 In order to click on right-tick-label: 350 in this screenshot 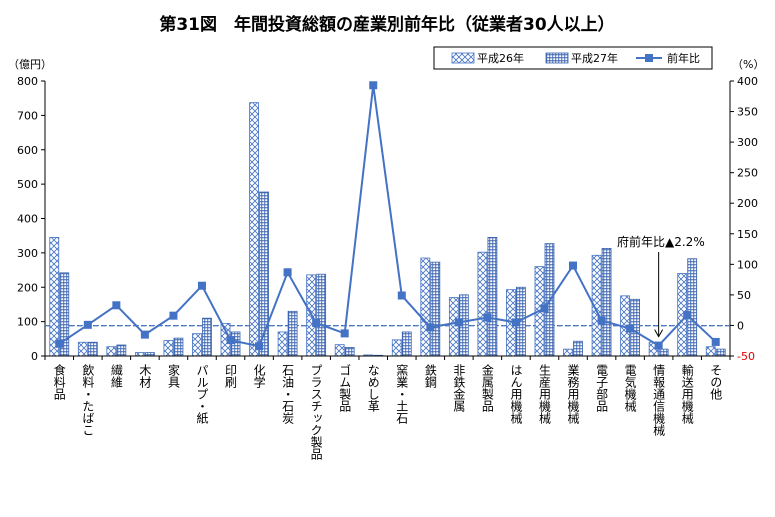, I will do `click(747, 112)`.